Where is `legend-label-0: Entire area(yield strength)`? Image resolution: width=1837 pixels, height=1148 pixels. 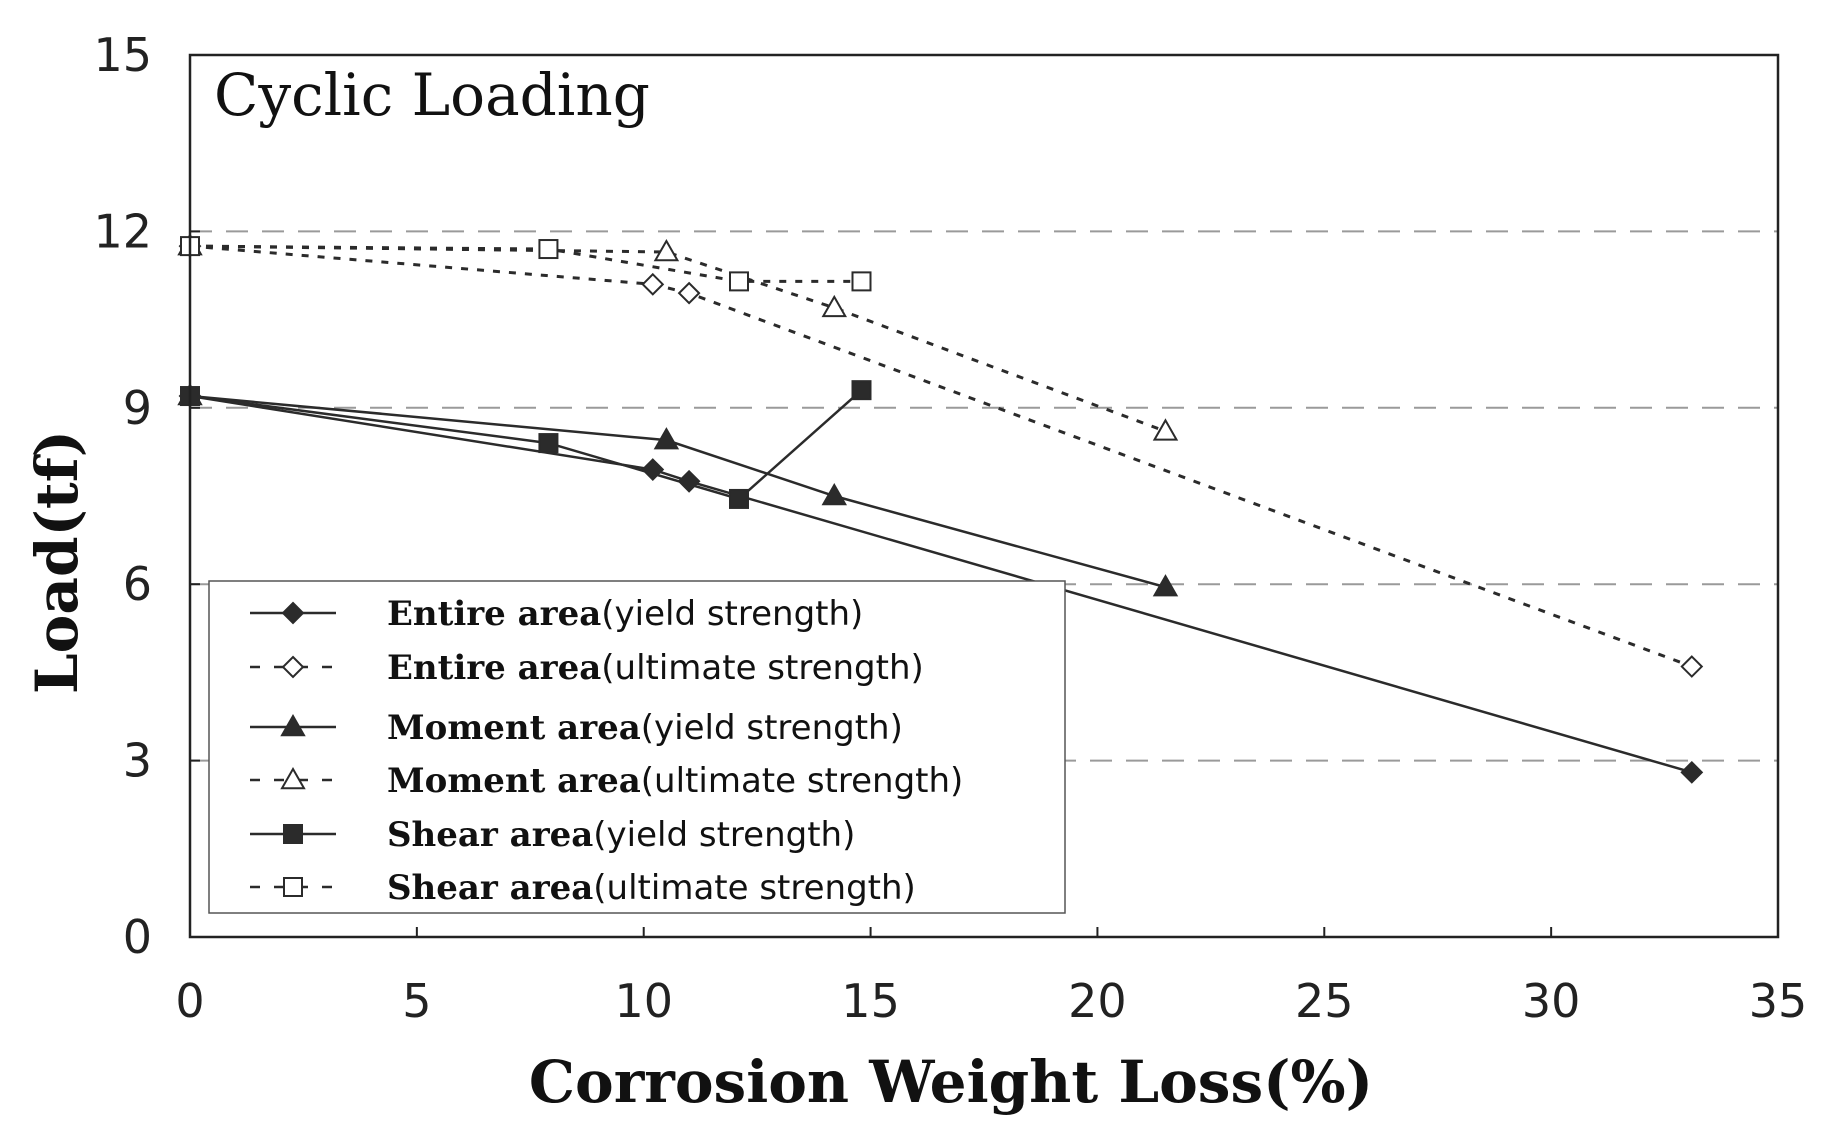 legend-label-0: Entire area(yield strength) is located at coordinates (625, 614).